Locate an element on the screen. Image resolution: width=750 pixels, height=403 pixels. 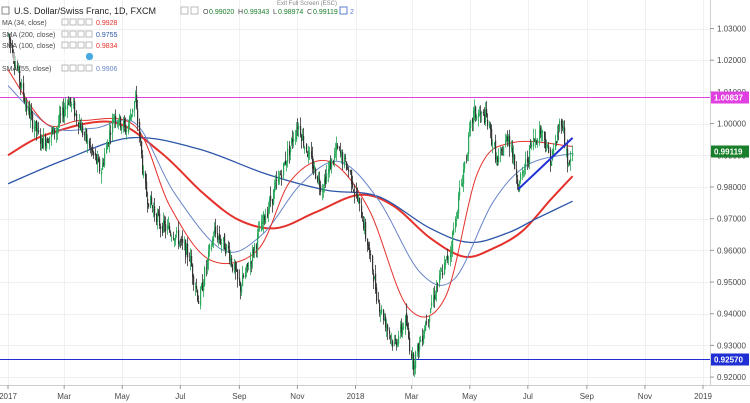
trendline-group is located at coordinates (545, 163).